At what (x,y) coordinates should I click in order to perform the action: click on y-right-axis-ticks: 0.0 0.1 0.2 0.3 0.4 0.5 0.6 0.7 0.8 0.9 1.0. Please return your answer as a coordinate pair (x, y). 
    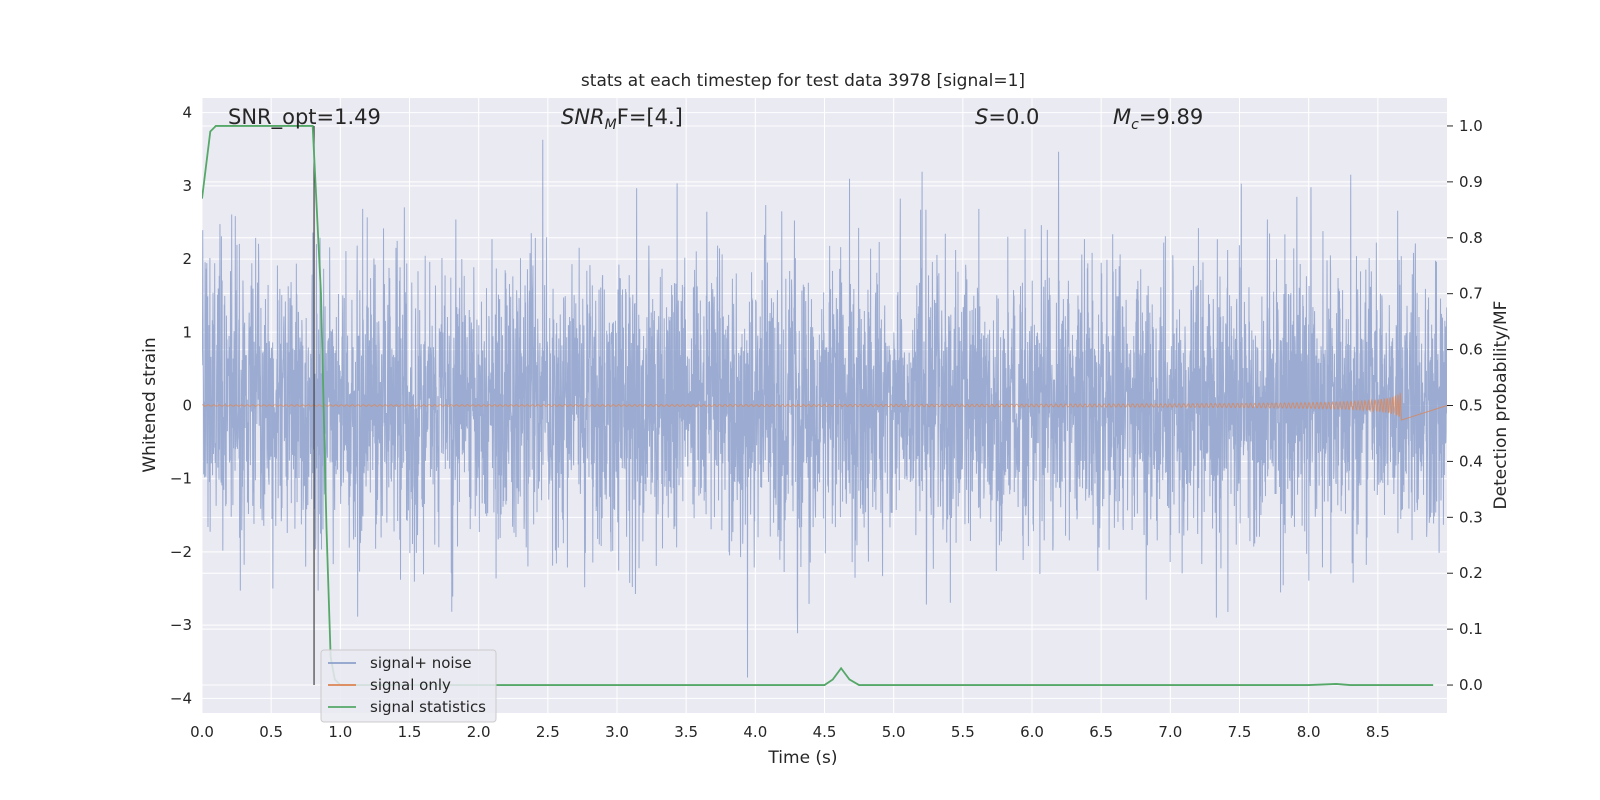
    Looking at the image, I should click on (1465, 405).